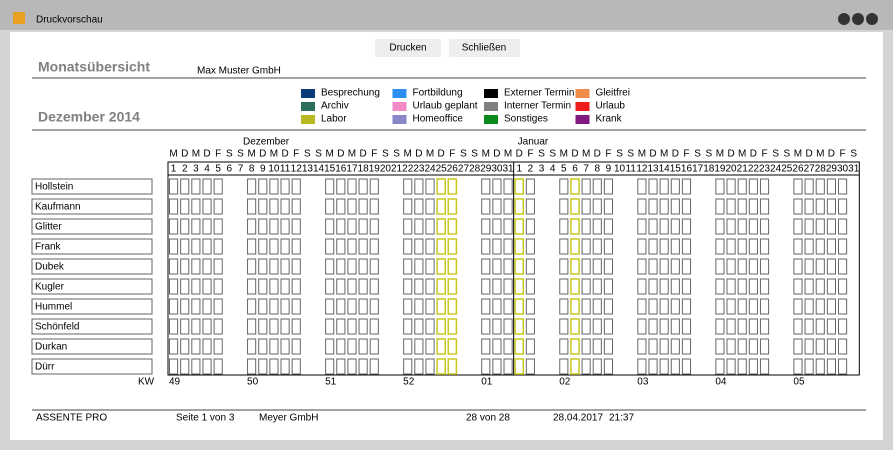 Image resolution: width=893 pixels, height=450 pixels. I want to click on legend-label: Interner Termin, so click(537, 106).